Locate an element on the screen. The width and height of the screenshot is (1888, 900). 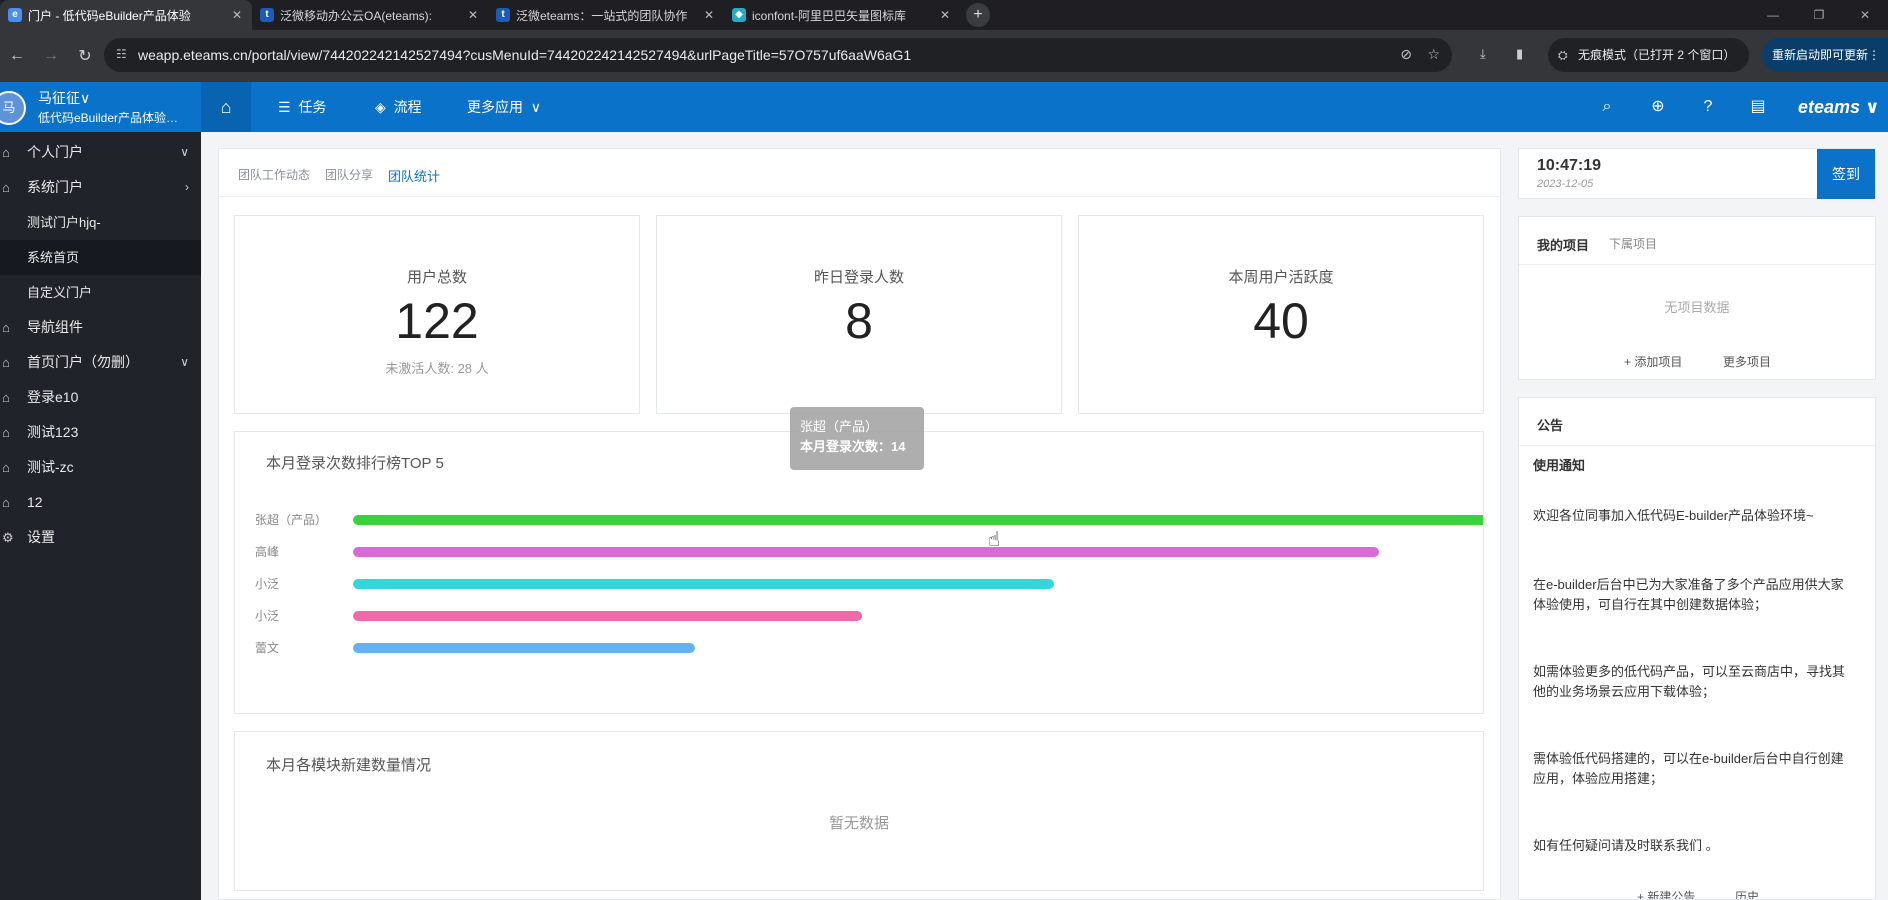
stat-total-users: 用户总数 122 未激活人数: 28 人 is located at coordinates (437, 314).